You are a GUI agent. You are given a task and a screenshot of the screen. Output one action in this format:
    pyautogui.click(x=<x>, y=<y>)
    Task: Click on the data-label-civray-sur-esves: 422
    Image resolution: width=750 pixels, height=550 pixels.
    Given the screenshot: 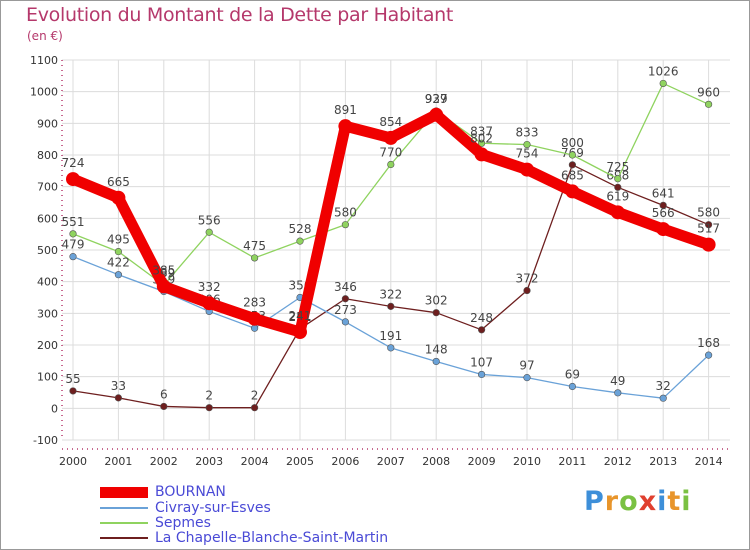 What is the action you would take?
    pyautogui.click(x=118, y=263)
    